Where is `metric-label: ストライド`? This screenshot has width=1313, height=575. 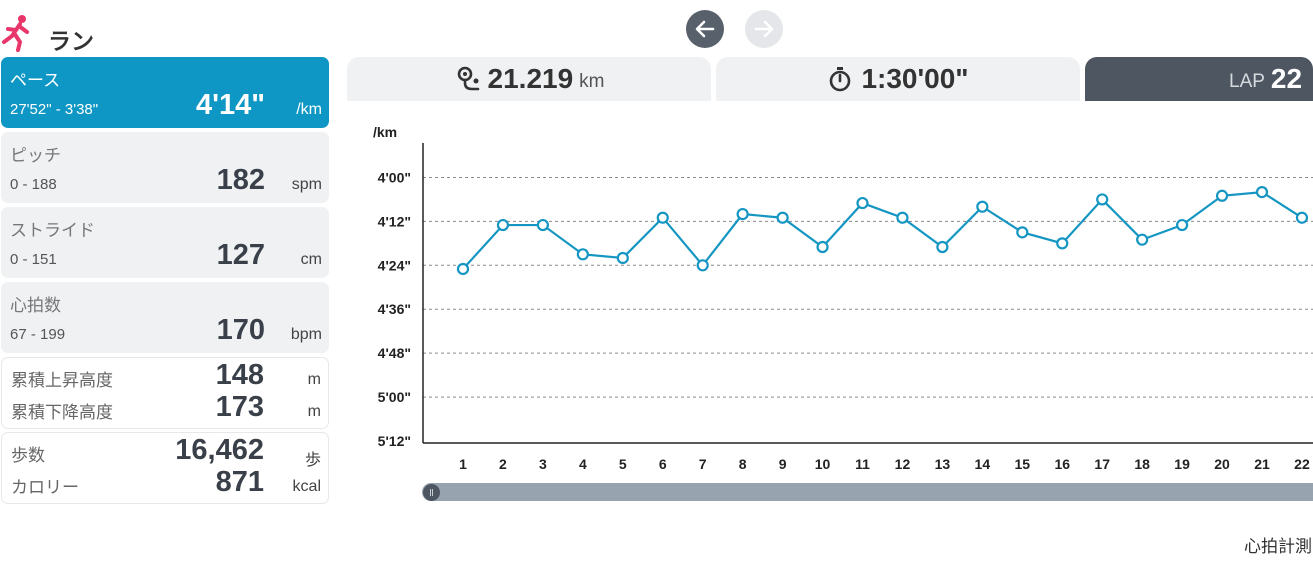
metric-label: ストライド is located at coordinates (52, 230).